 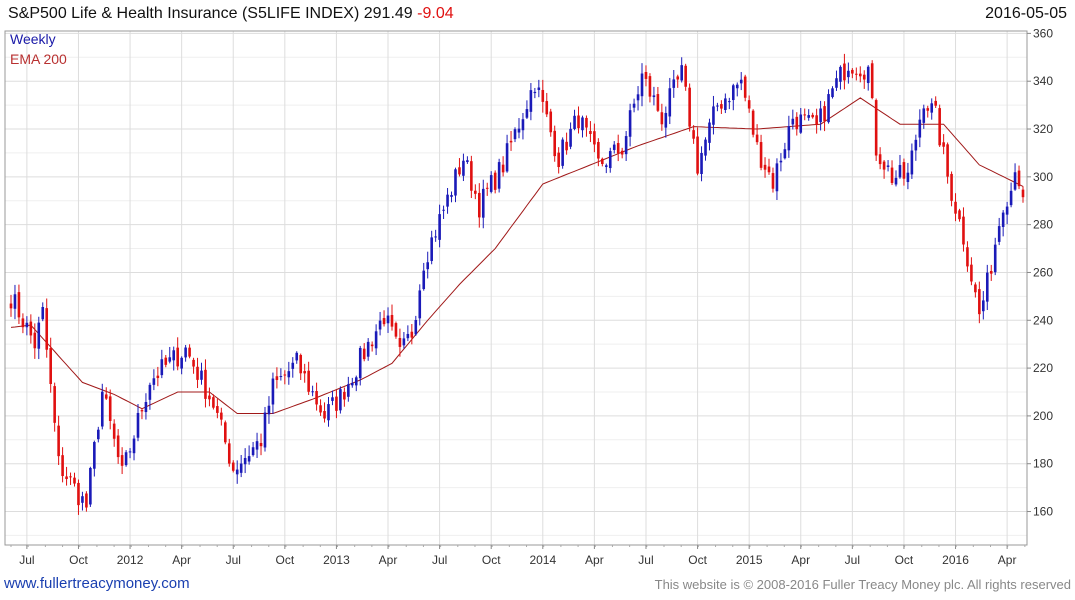 What do you see at coordinates (1026, 13) in the screenshot?
I see `chart-date: 2016-05-05` at bounding box center [1026, 13].